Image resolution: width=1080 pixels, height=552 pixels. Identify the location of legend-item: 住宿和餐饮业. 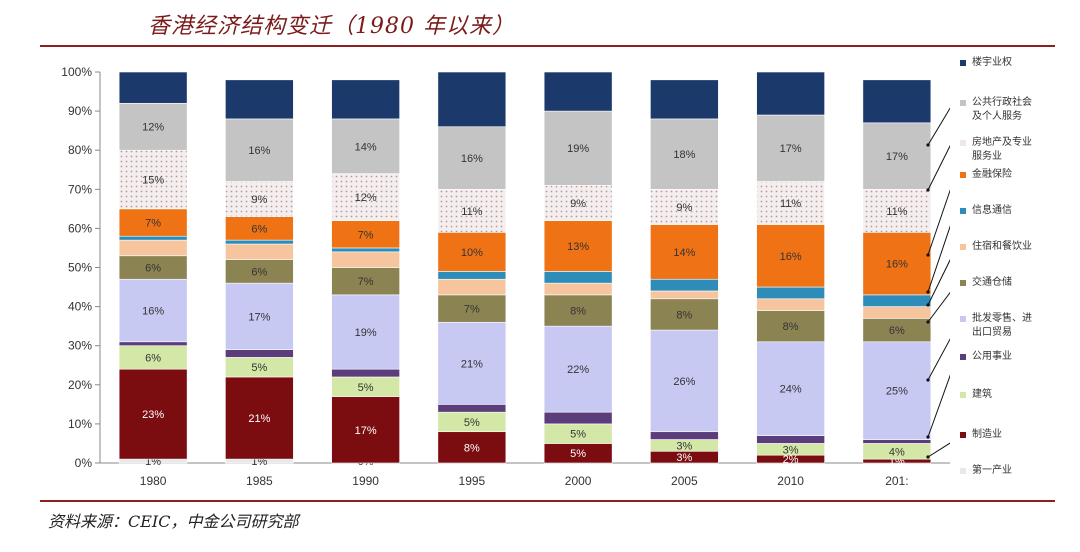
(1015, 247).